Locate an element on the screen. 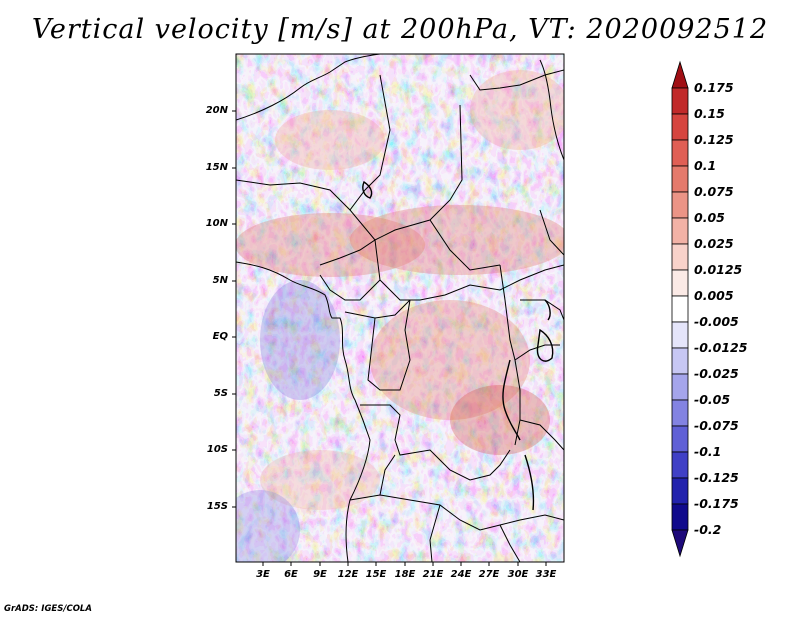 Image resolution: width=800 pixels, height=618 pixels. lon-label-21e: 21E is located at coordinates (433, 574).